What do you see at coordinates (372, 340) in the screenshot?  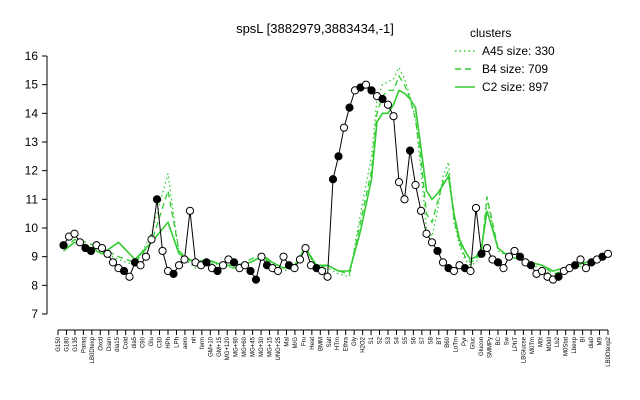 I see `x-tick-label: S1` at bounding box center [372, 340].